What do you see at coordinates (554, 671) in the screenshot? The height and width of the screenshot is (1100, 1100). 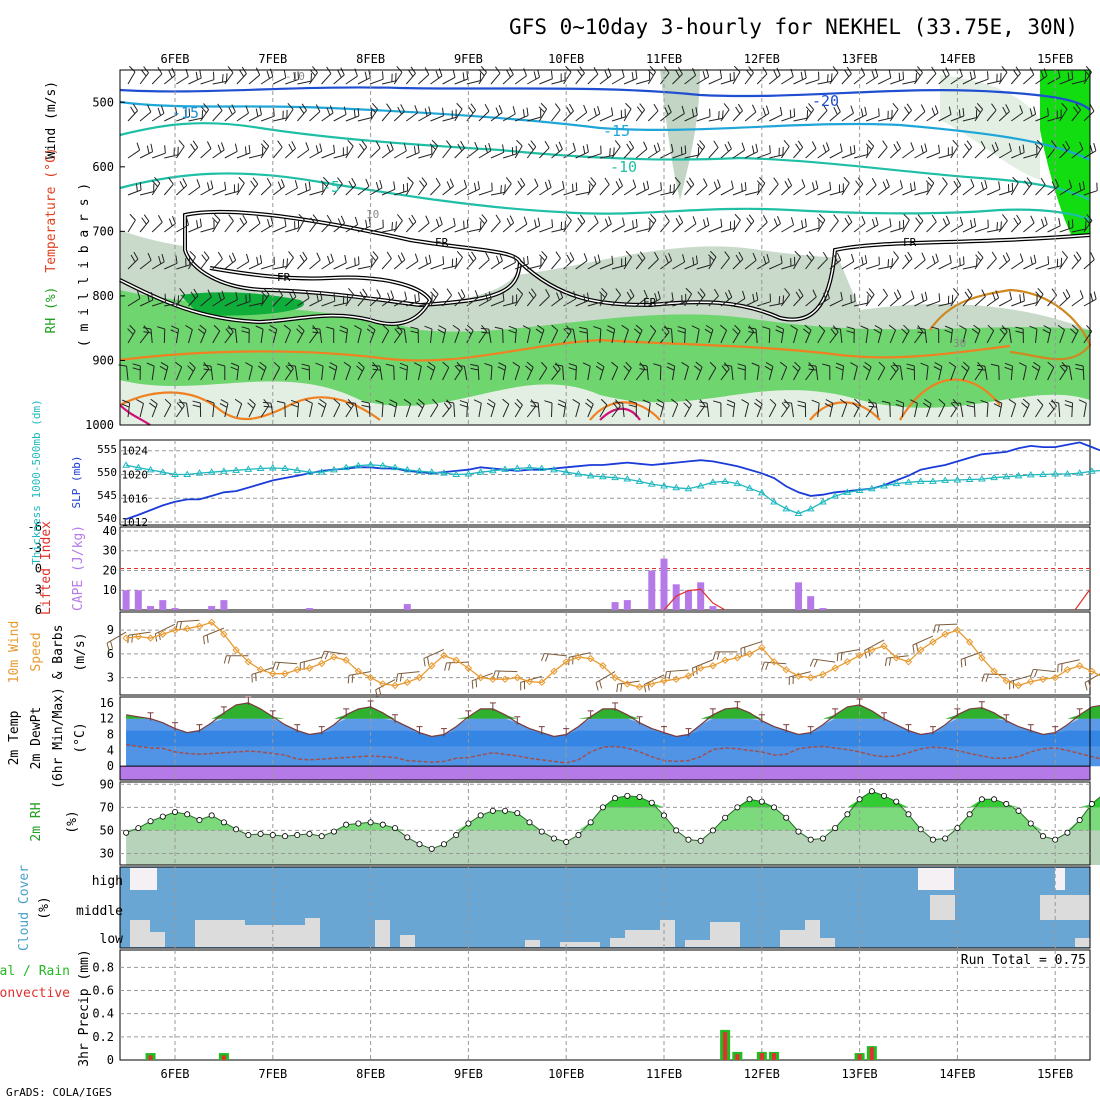 I see `wind-speed-marker` at bounding box center [554, 671].